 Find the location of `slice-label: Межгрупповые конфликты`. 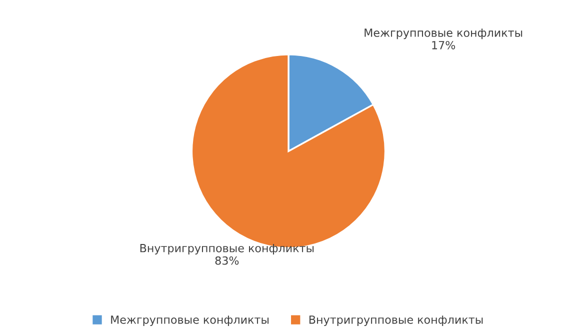

slice-label: Межгрупповые конфликты is located at coordinates (443, 34).